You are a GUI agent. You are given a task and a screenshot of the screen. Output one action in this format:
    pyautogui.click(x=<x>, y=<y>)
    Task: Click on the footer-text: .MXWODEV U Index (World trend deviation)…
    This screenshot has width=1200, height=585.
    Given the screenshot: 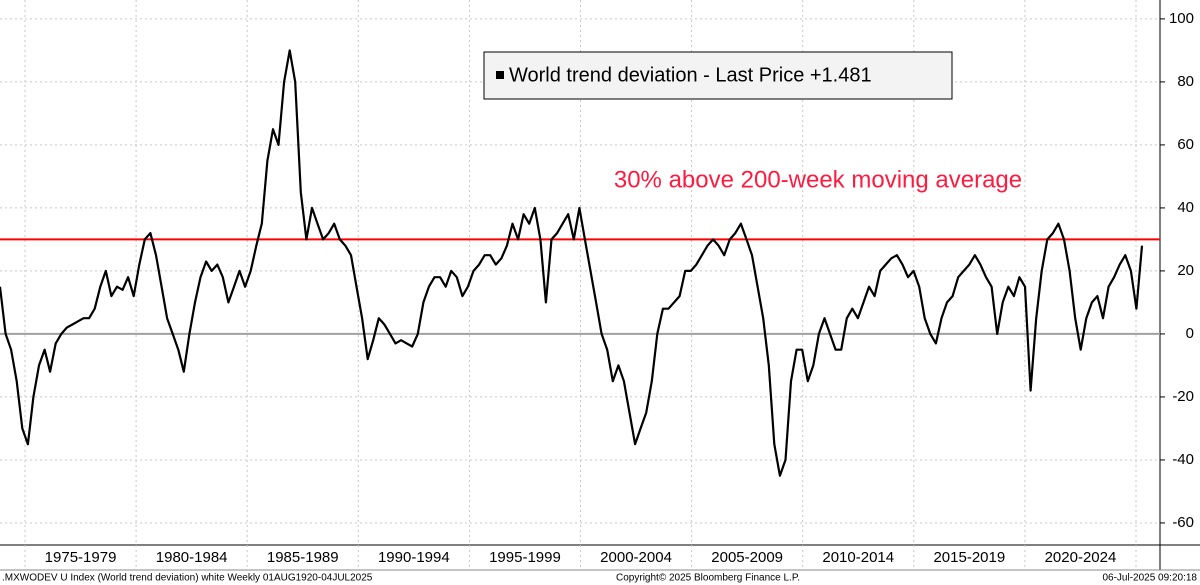 What is the action you would take?
    pyautogui.click(x=187, y=578)
    